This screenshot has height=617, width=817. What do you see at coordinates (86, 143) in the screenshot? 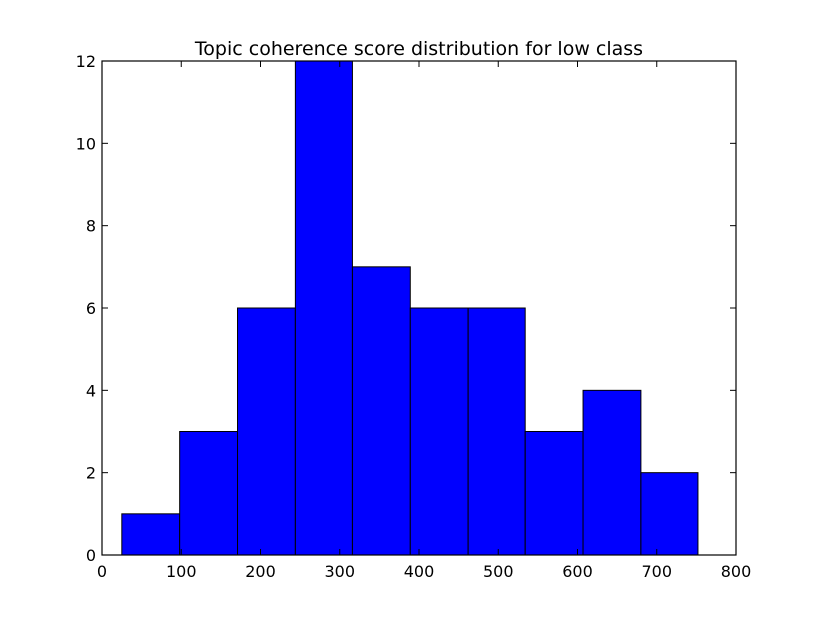
I see `y-tick-label-10: 10` at bounding box center [86, 143].